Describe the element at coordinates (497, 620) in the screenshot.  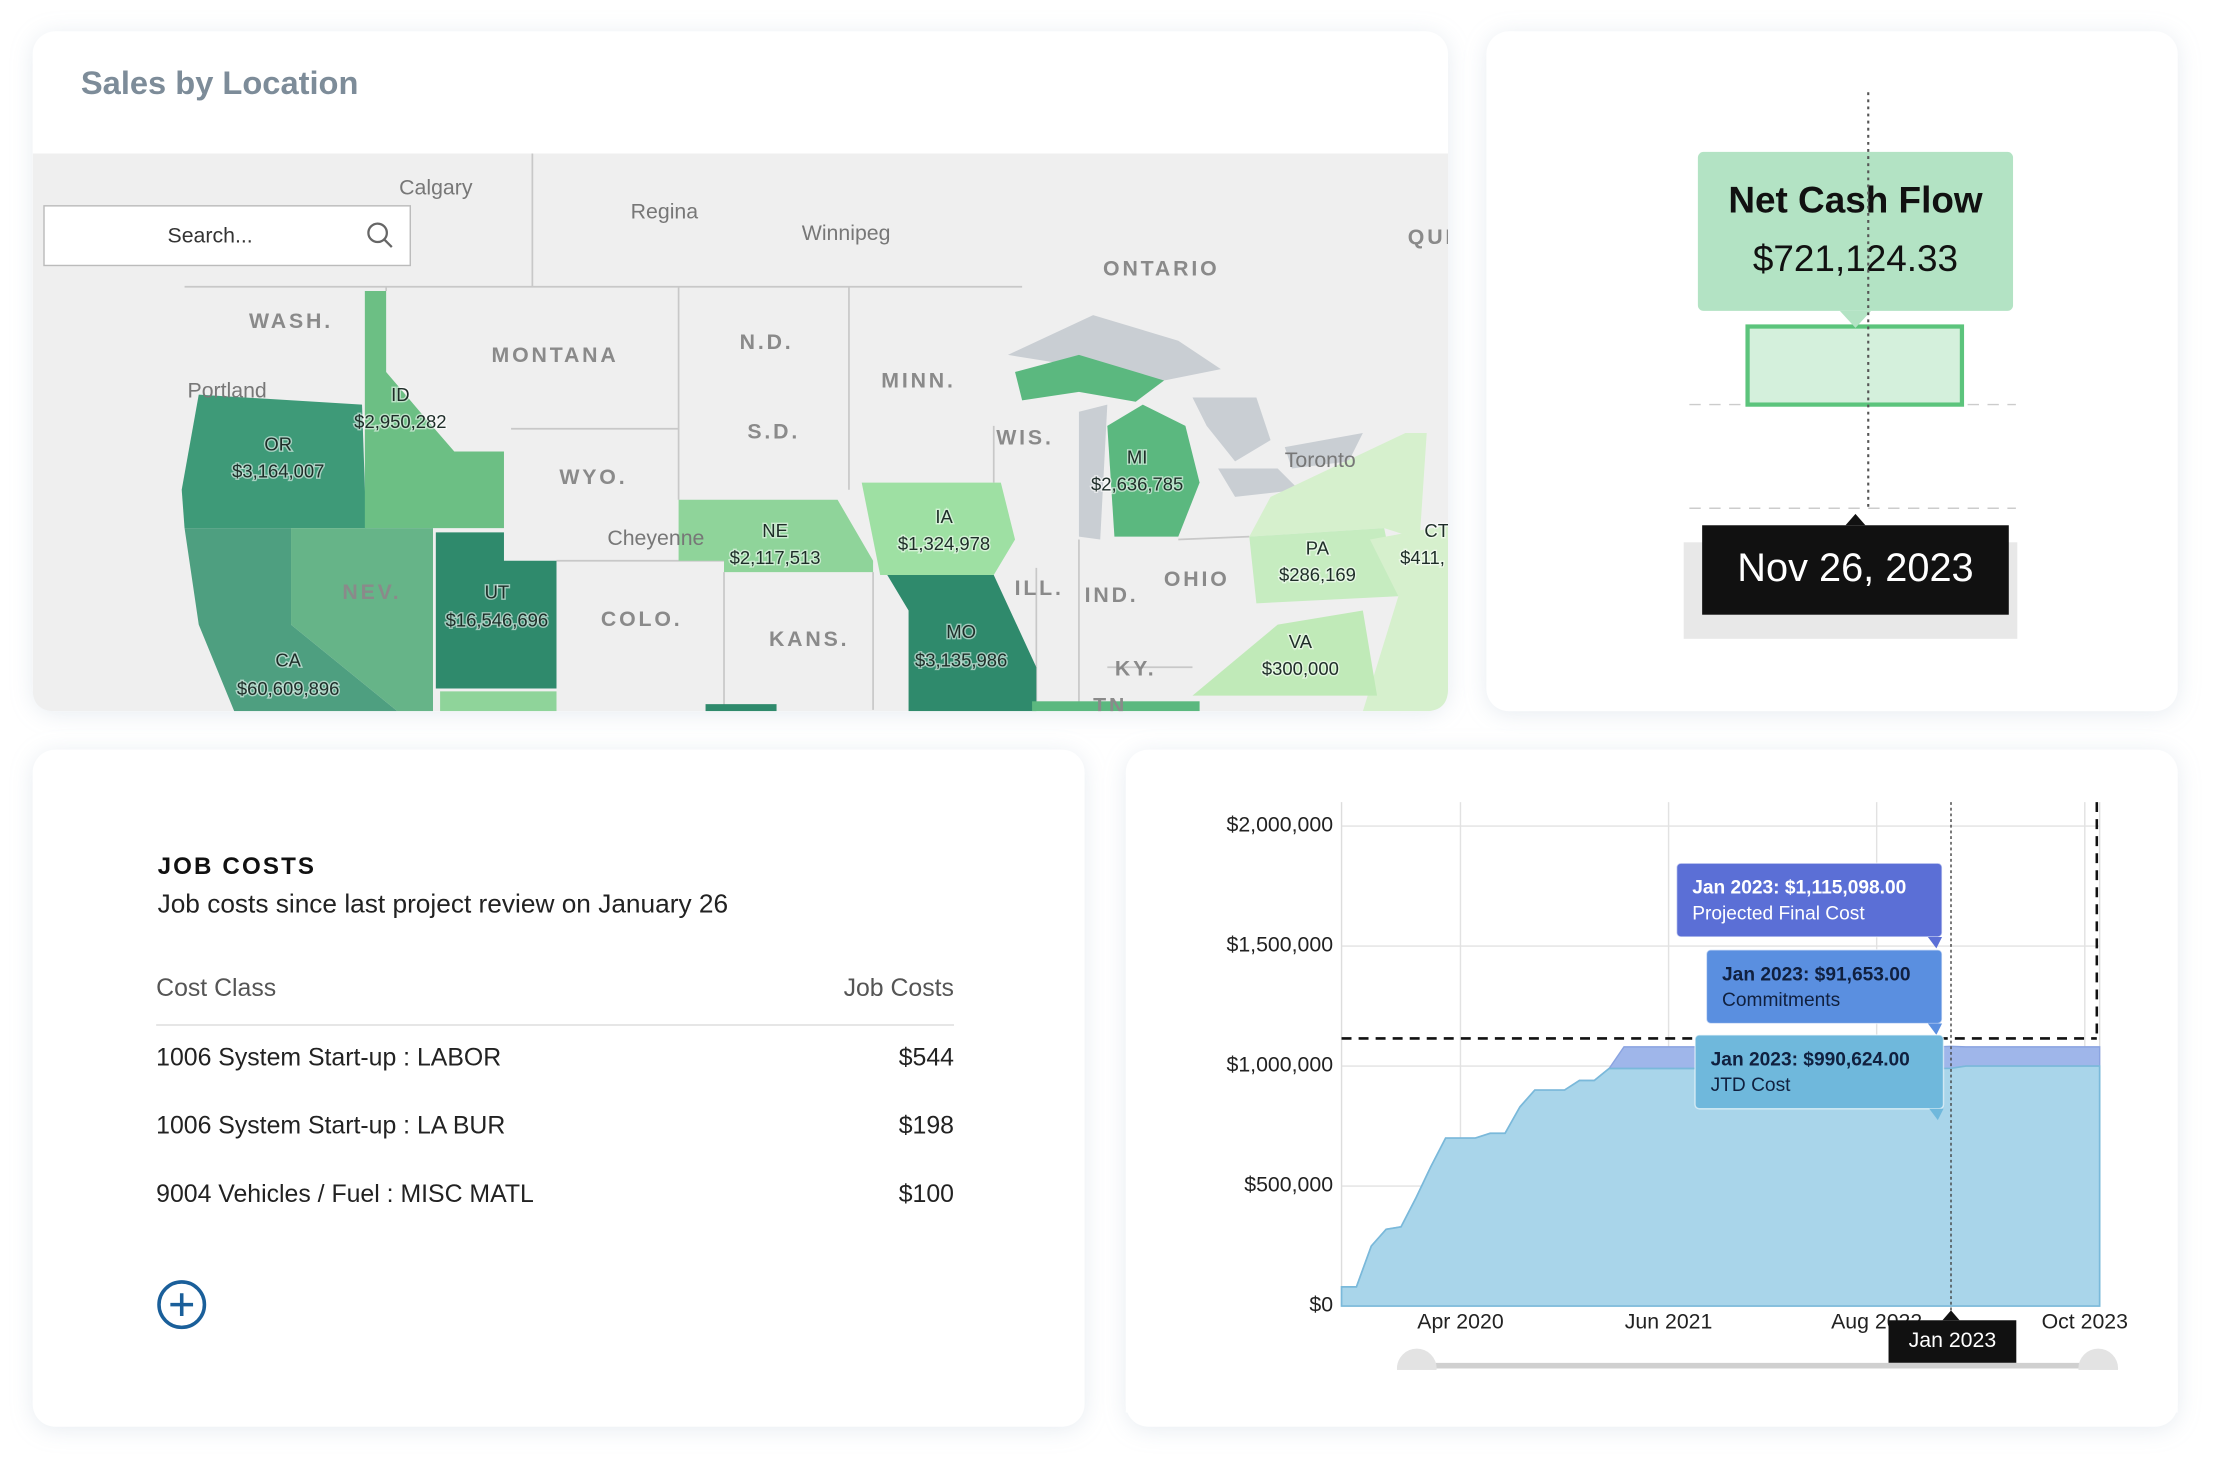
I see `region-sales: $16,546,696` at that location.